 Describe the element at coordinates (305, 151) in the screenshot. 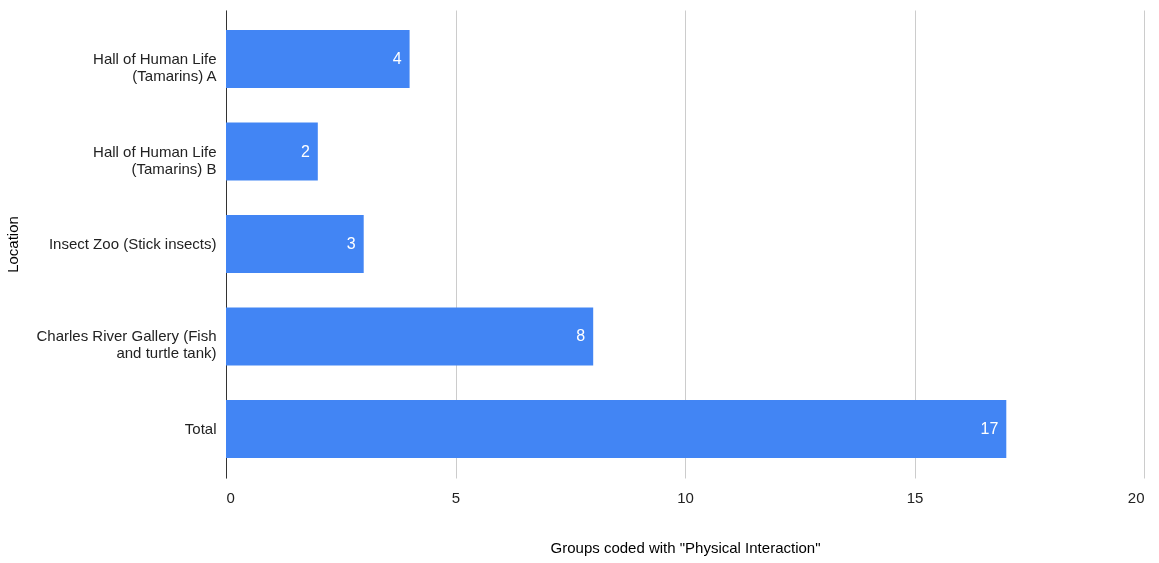

I see `data-label: 2` at that location.